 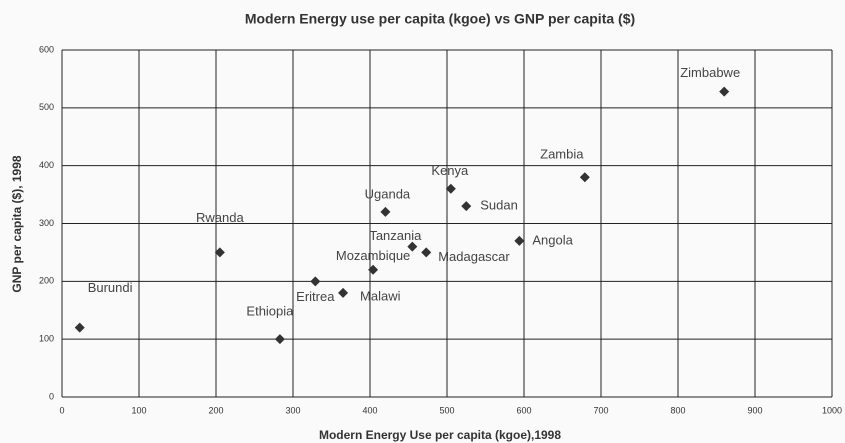 I want to click on point-label: Madagascar, so click(x=474, y=256).